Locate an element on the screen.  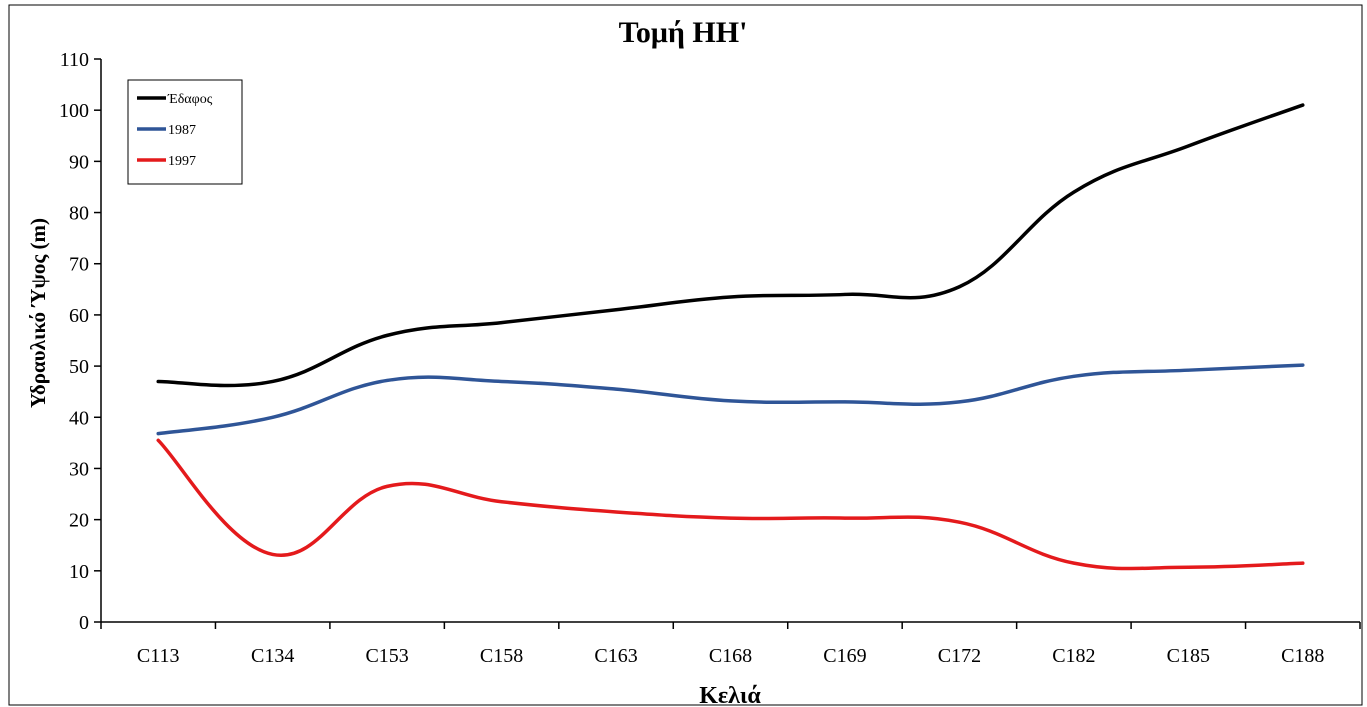
legend: Έδαφος 1987 1997 is located at coordinates (185, 132).